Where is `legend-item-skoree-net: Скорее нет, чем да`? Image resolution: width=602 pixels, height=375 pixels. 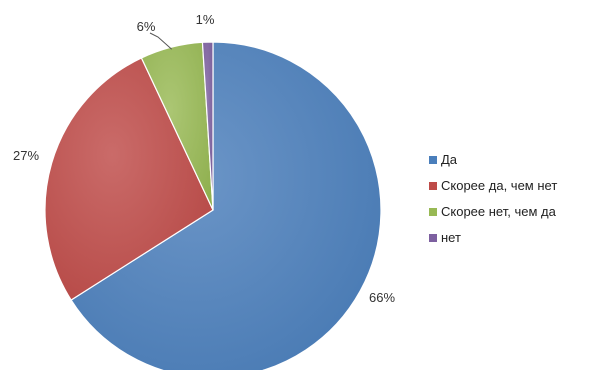 legend-item-skoree-net: Скорее нет, чем да is located at coordinates (493, 211).